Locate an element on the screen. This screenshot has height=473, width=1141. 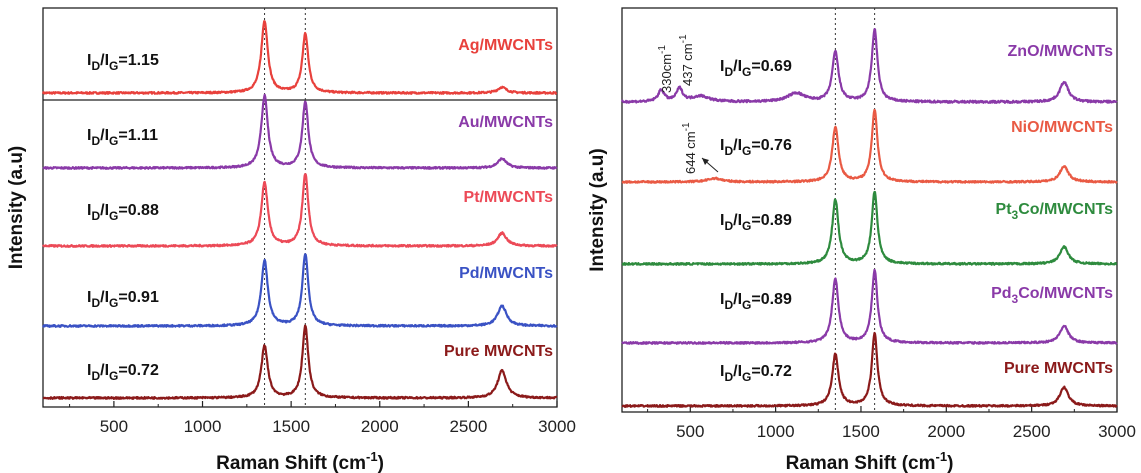
spectrum-line-ag-mwcnts is located at coordinates (299, 57).